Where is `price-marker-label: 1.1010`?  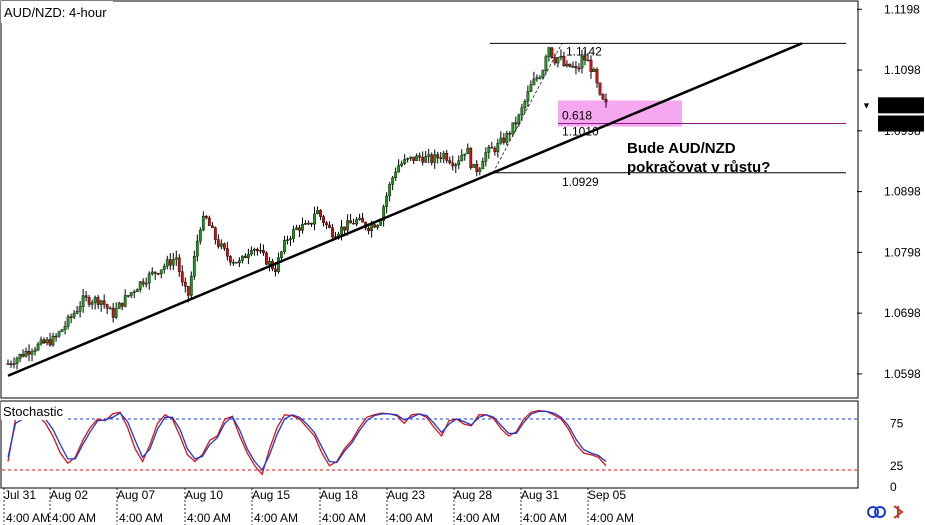
price-marker-label: 1.1010 is located at coordinates (902, 124).